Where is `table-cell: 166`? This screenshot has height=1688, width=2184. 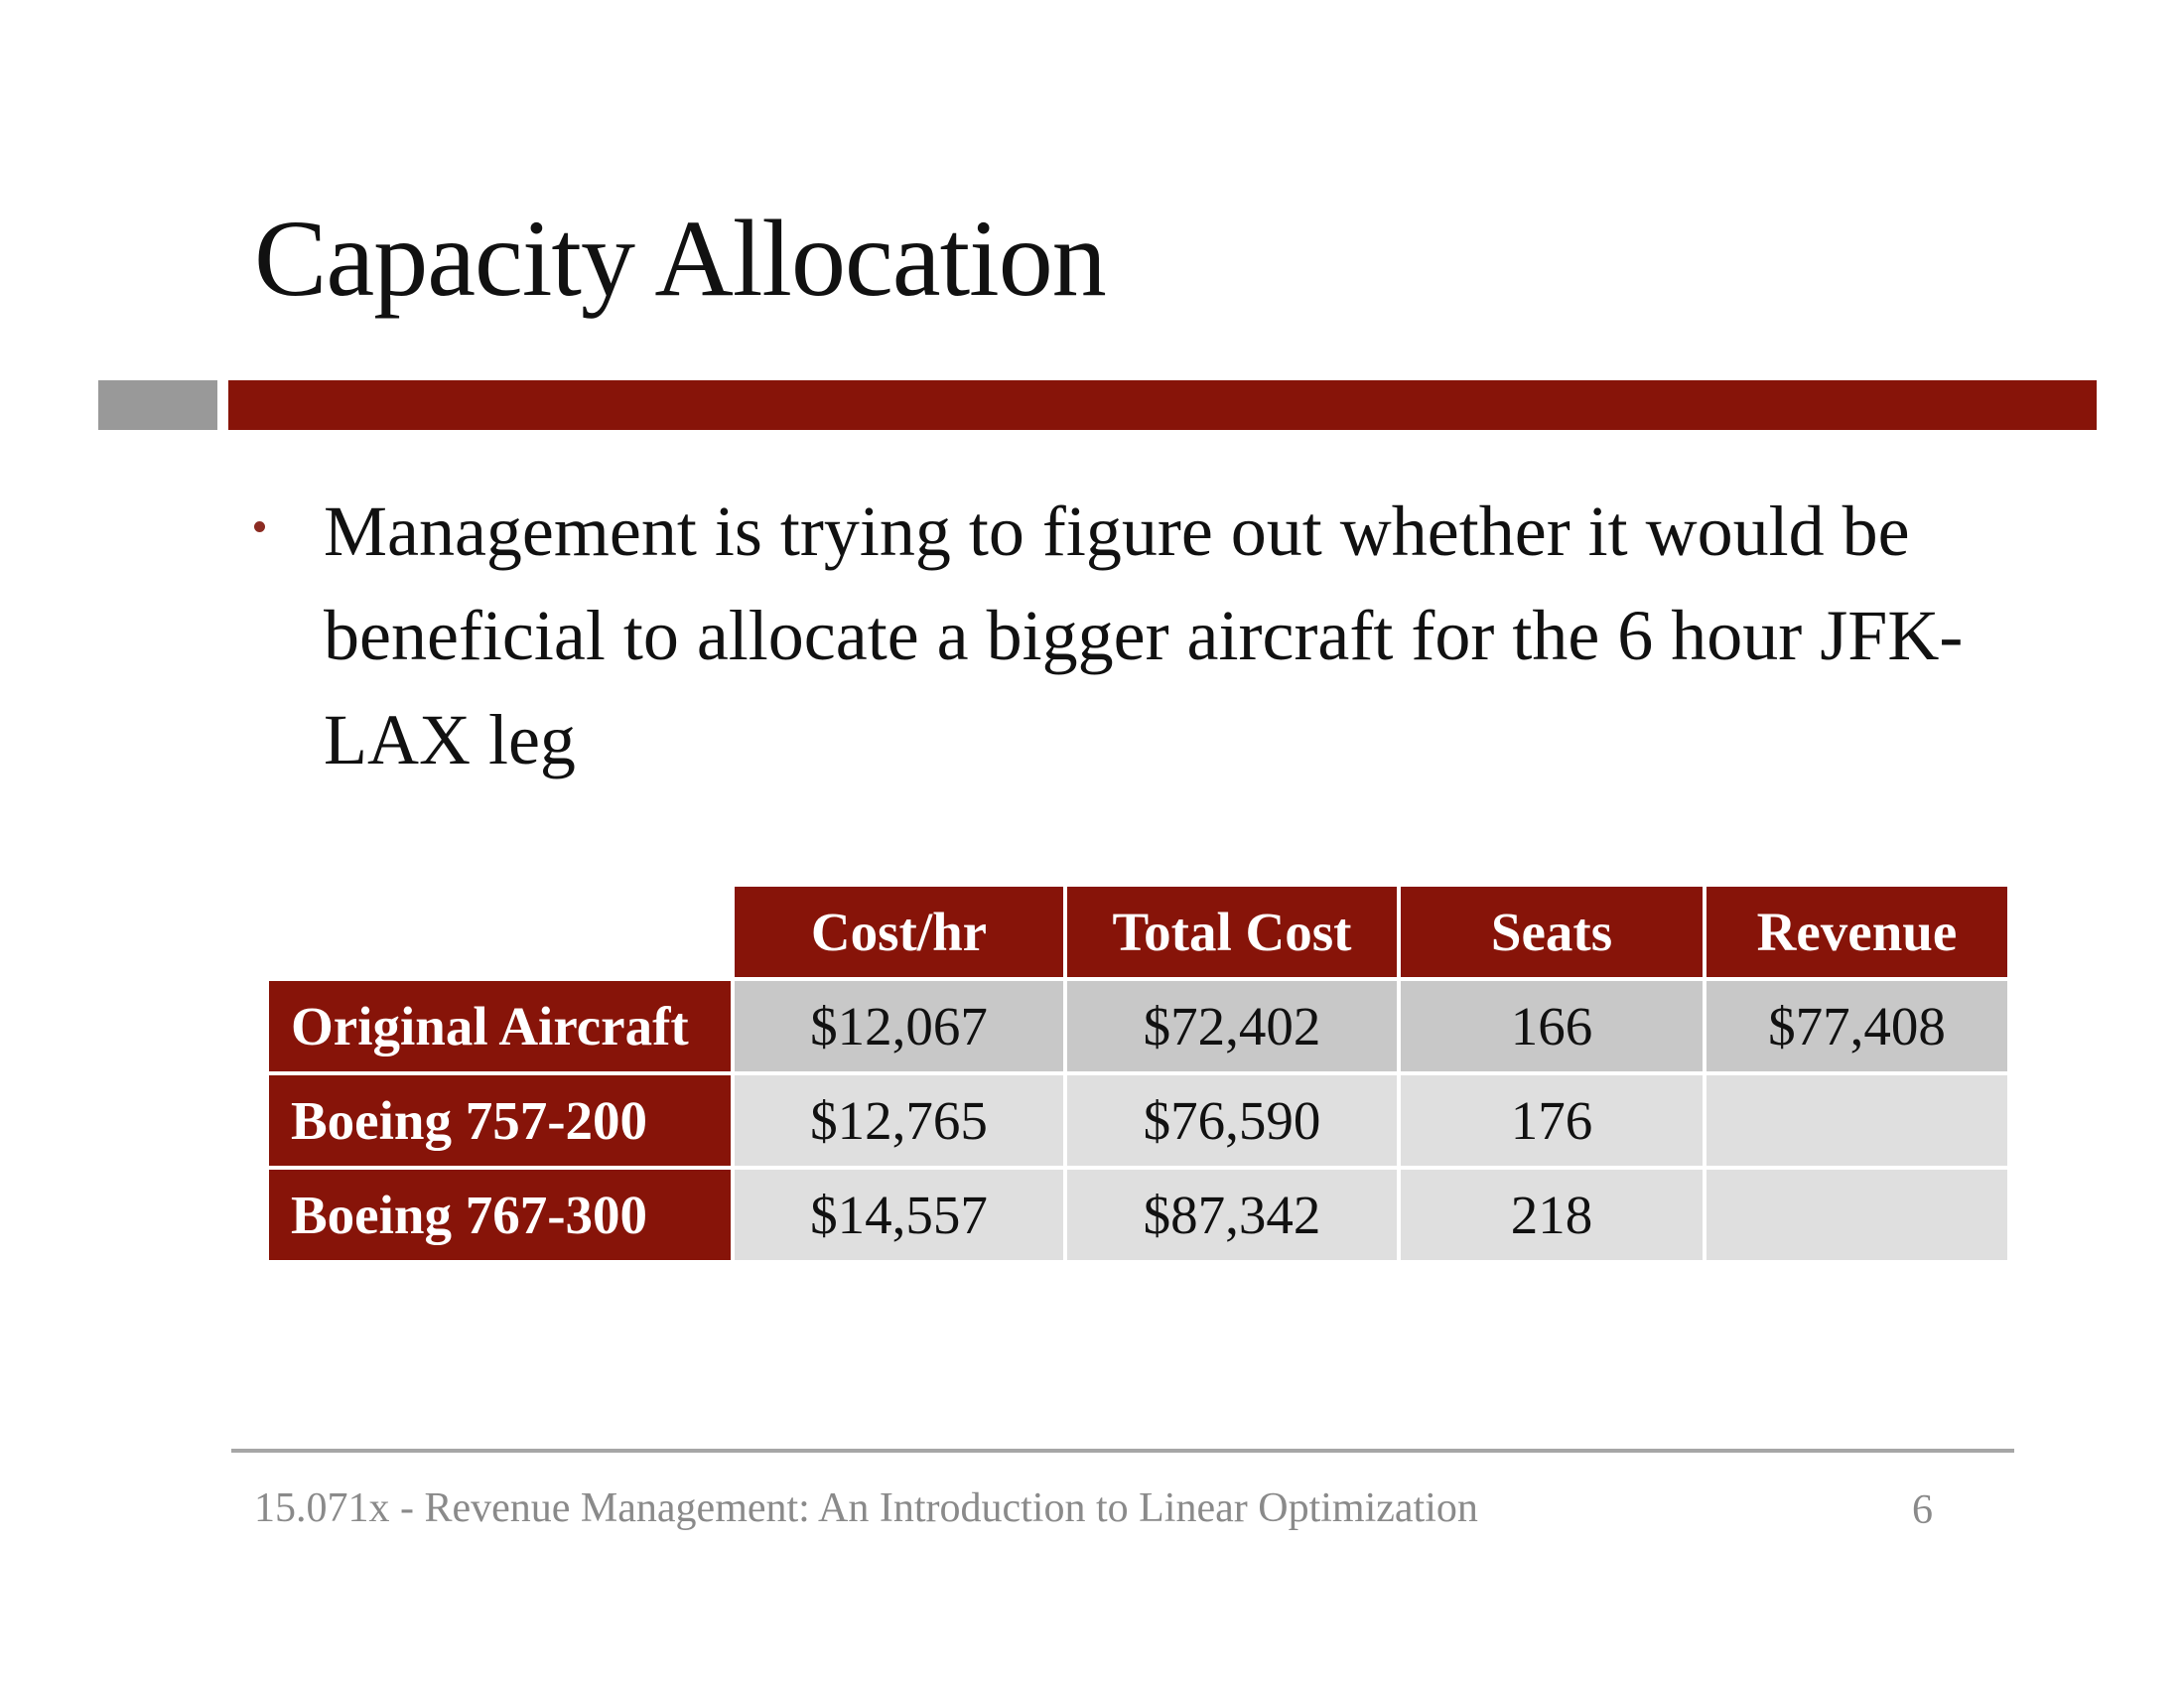
table-cell: 166 is located at coordinates (1552, 1026).